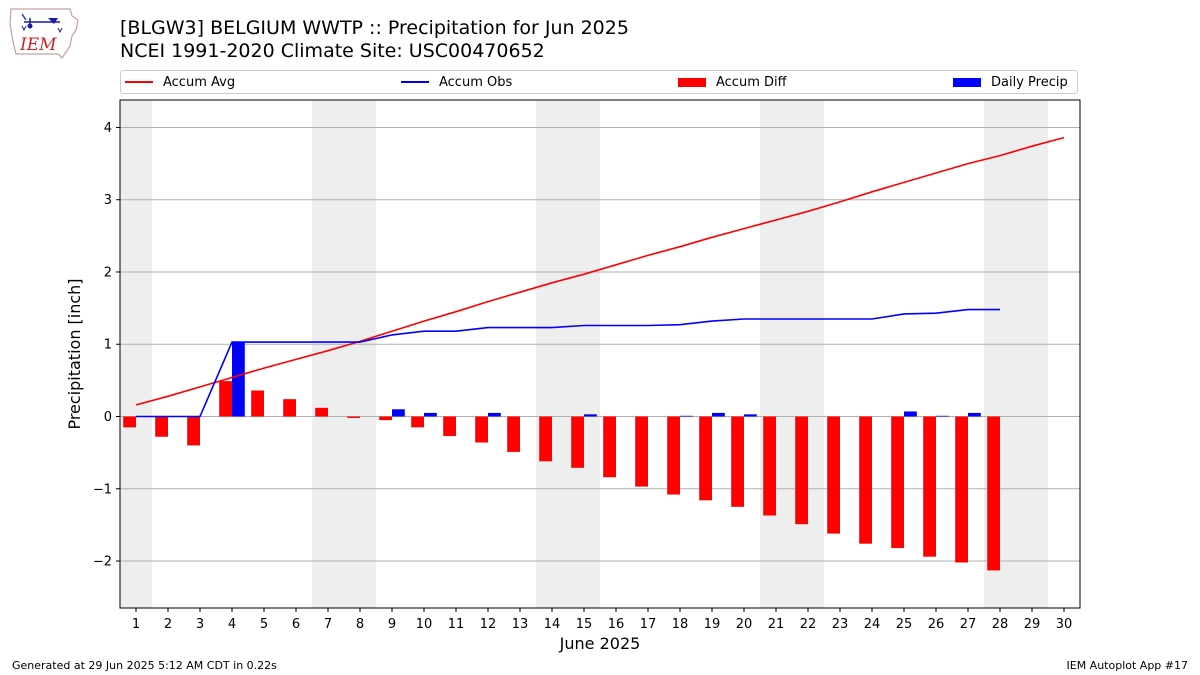 The image size is (1200, 675). Describe the element at coordinates (200, 624) in the screenshot. I see `x-tick-label: 3` at that location.